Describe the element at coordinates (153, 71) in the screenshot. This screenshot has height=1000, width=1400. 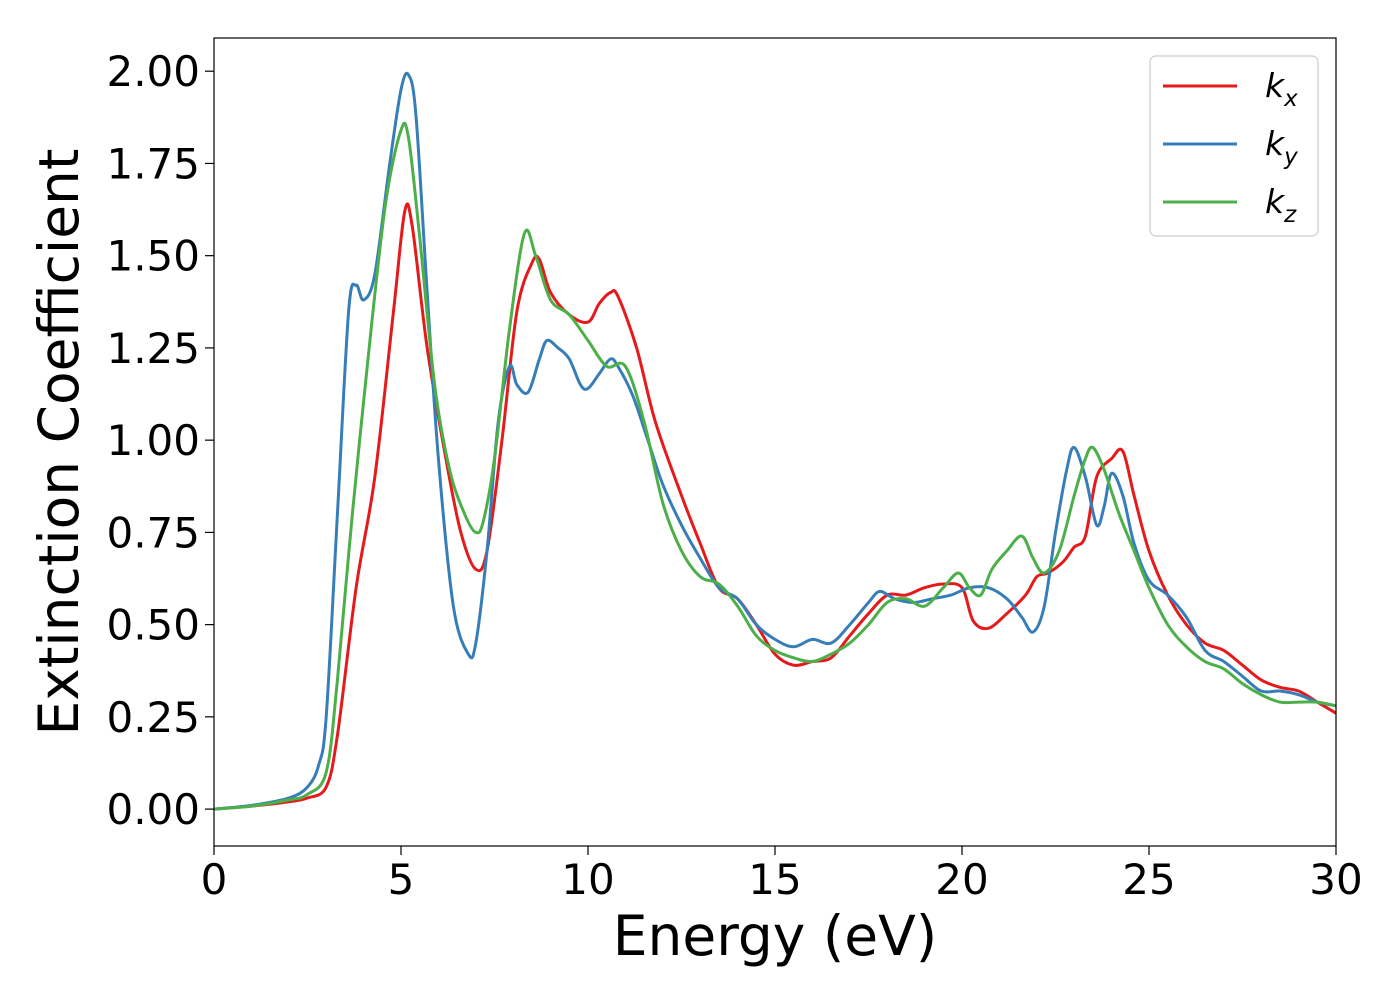
I see `y-tick-label: 2.00` at that location.